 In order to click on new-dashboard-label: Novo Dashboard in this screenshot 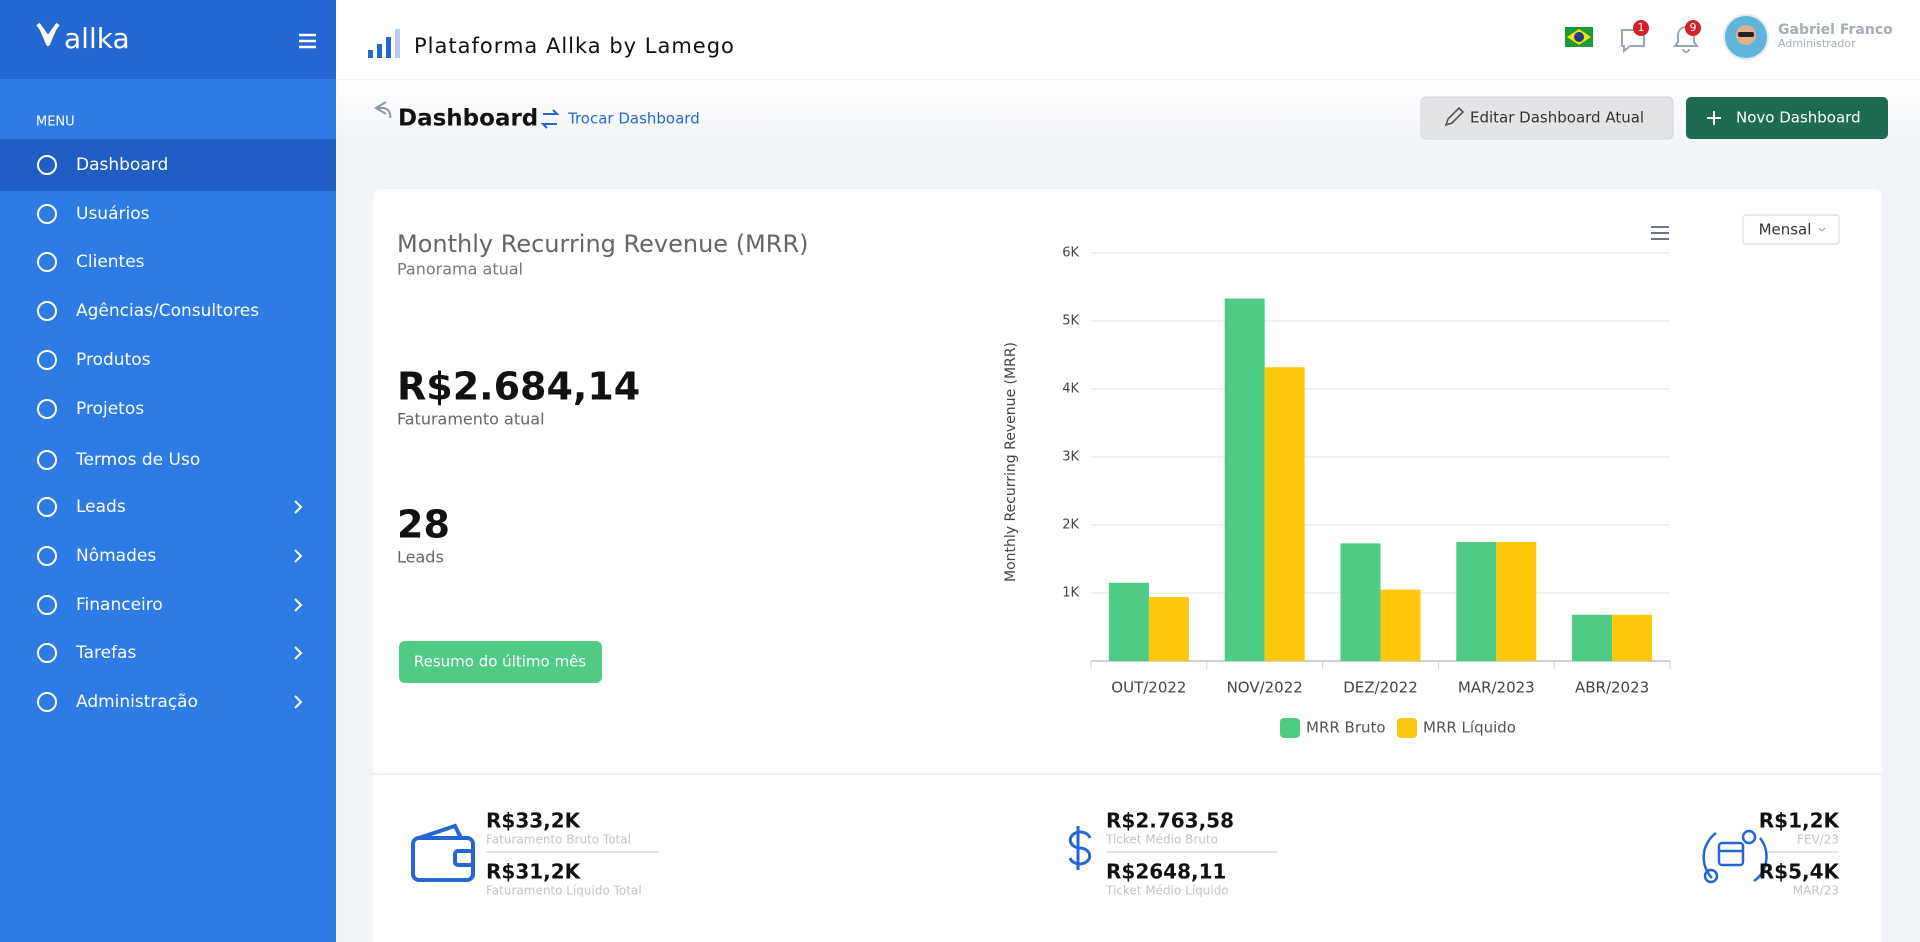, I will do `click(1798, 118)`.